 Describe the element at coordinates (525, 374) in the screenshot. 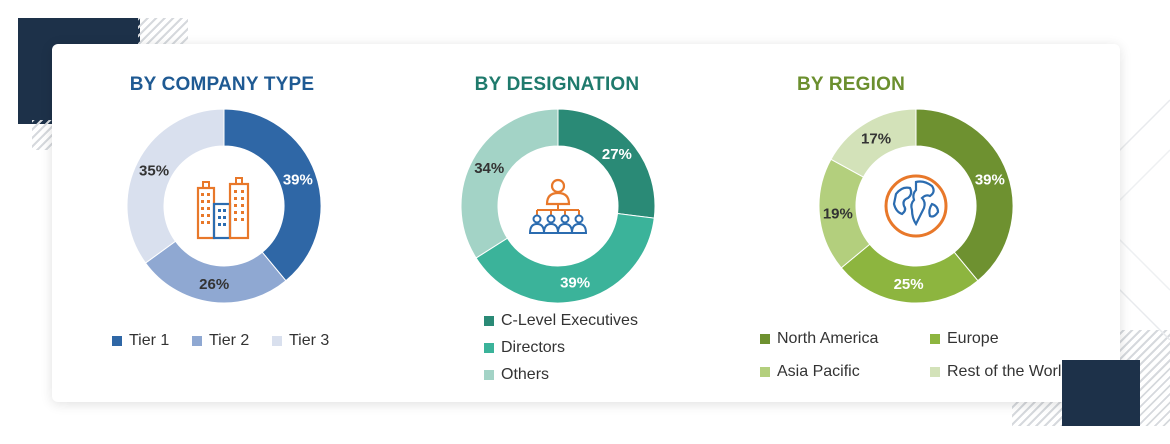

I see `legend-label: Others` at that location.